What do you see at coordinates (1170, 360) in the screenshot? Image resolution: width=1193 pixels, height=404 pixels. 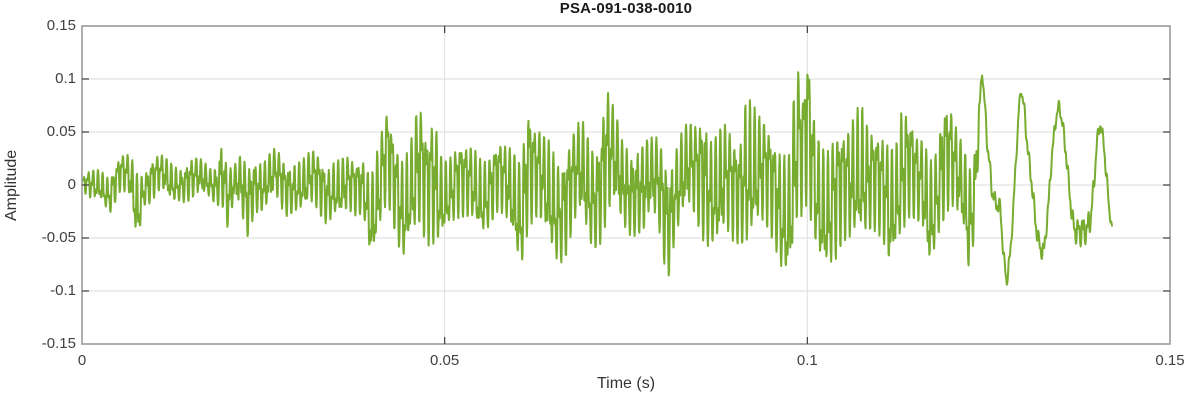 I see `x-tick-label: 0.15` at bounding box center [1170, 360].